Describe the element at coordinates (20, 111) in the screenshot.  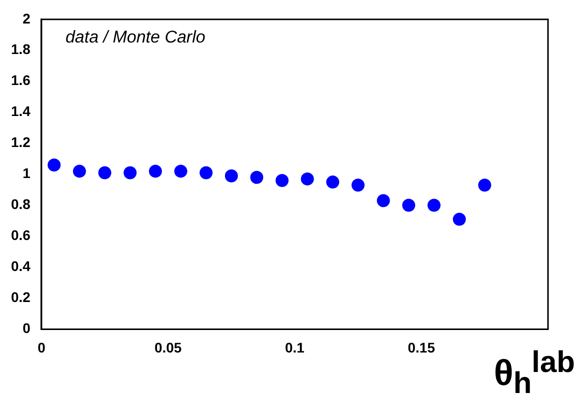
I see `y-tick-label: 1.4` at that location.